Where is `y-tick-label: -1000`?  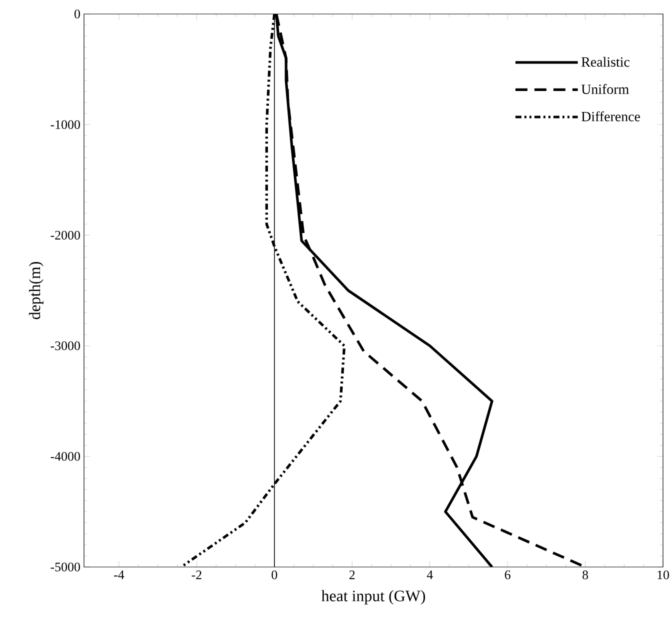 y-tick-label: -1000 is located at coordinates (65, 124).